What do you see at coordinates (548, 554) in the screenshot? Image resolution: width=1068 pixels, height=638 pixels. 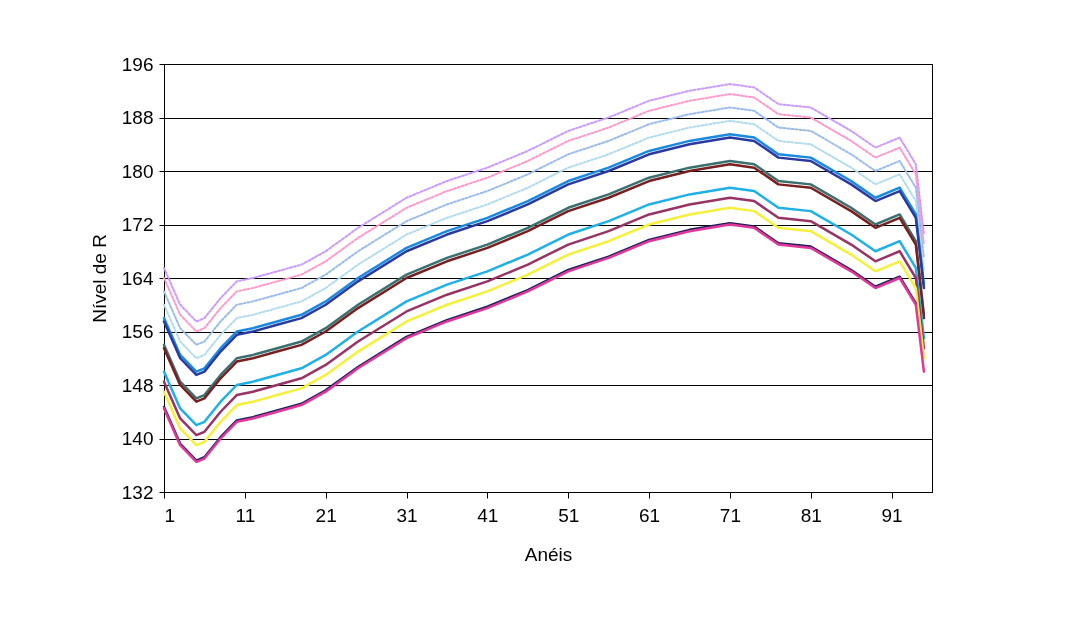 I see `x-axis-title: Anéis` at bounding box center [548, 554].